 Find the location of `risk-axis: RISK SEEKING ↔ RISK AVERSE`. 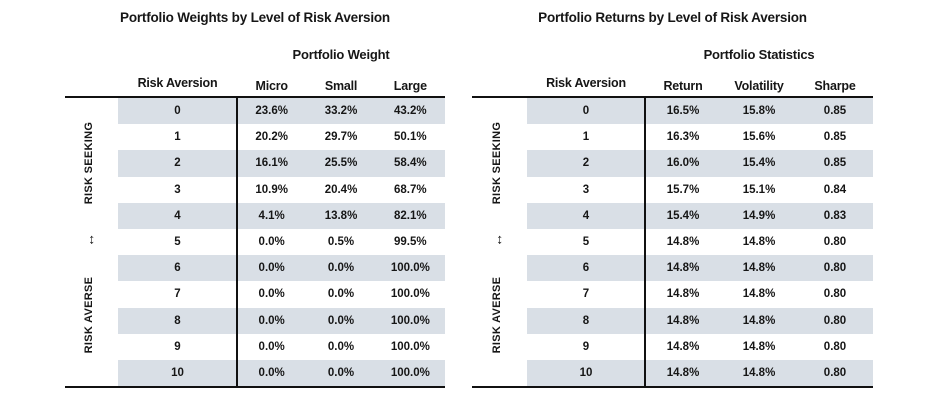

risk-axis: RISK SEEKING ↔ RISK AVERSE is located at coordinates (91, 242).